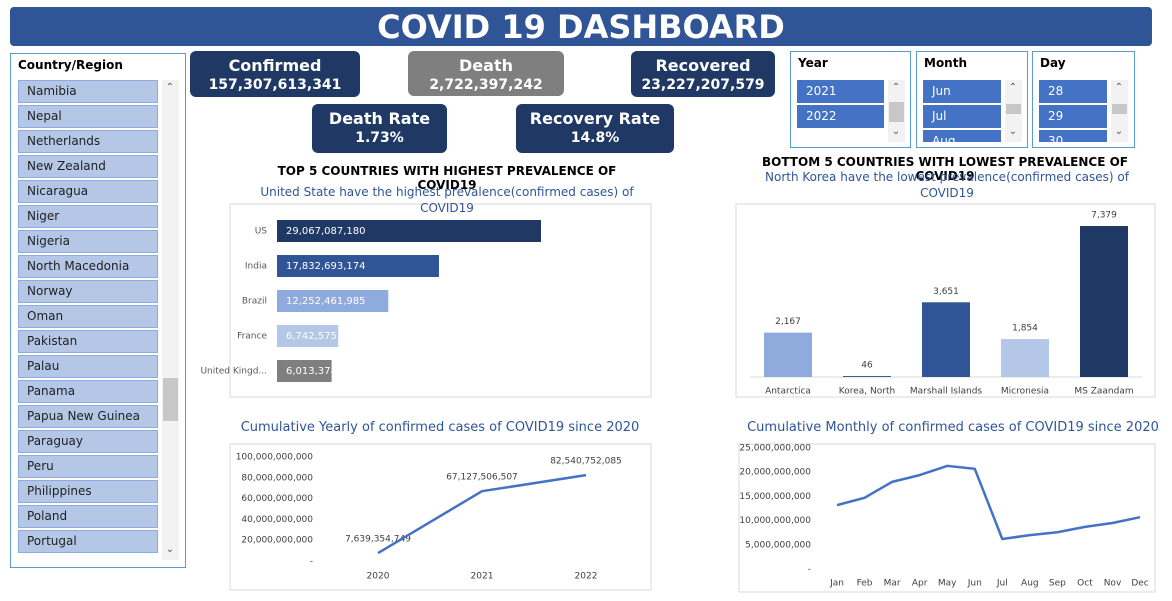 The height and width of the screenshot is (601, 1172). Describe the element at coordinates (88, 241) in the screenshot. I see `slicer-item: Nigeria` at that location.